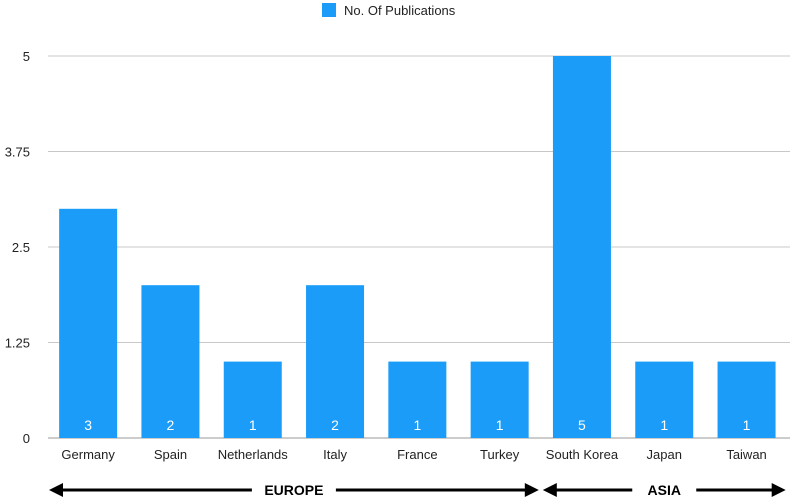  What do you see at coordinates (335, 454) in the screenshot?
I see `x-tick-label: Italy` at bounding box center [335, 454].